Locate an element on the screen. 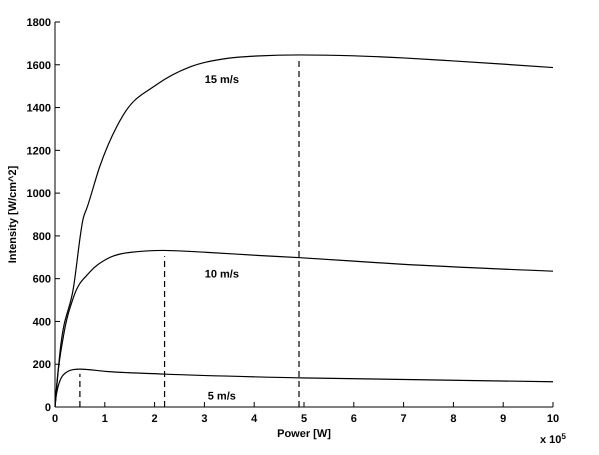  x-tick-label: 4 is located at coordinates (254, 419).